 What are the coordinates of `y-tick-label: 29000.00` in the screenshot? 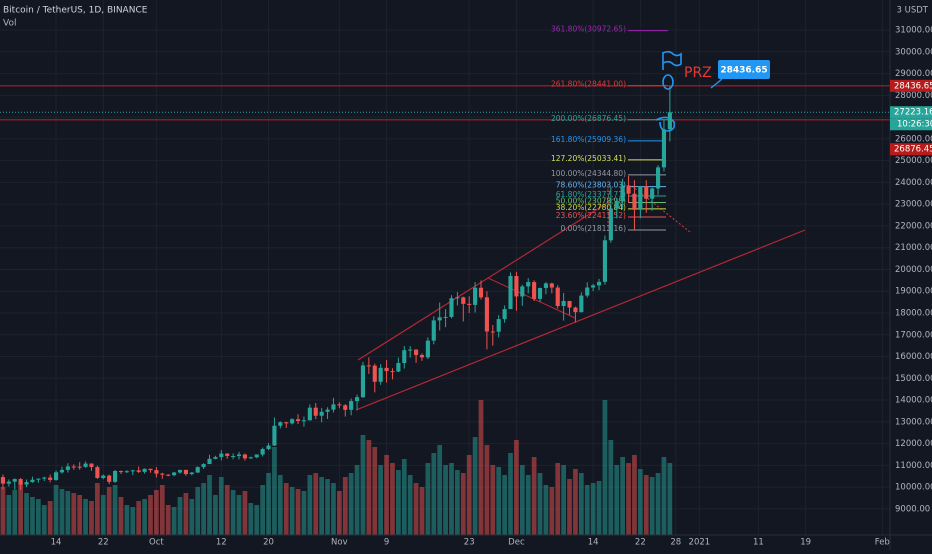 It's located at (913, 74).